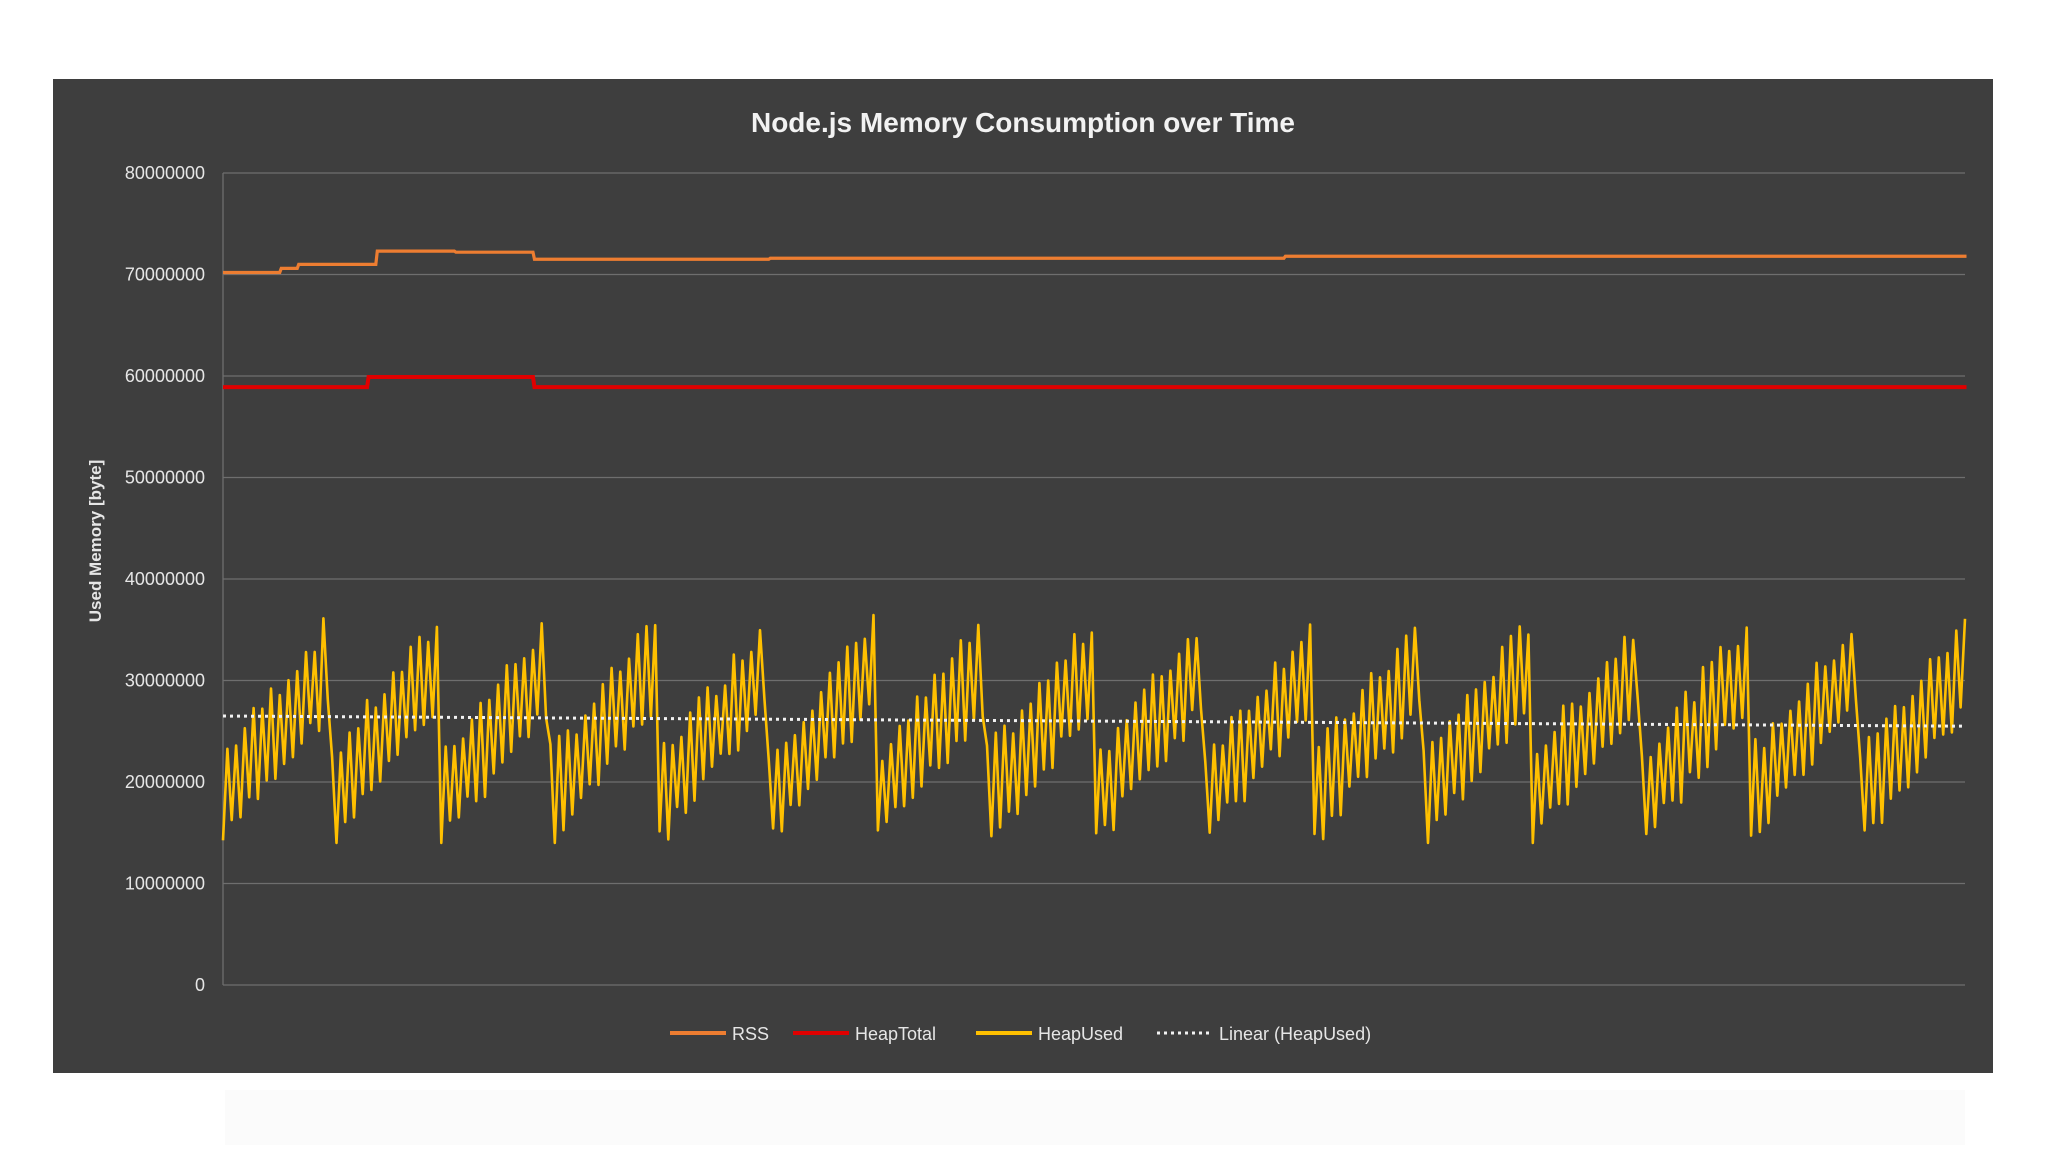 This screenshot has width=2048, height=1152. I want to click on legend-label: HeapTotal, so click(895, 1034).